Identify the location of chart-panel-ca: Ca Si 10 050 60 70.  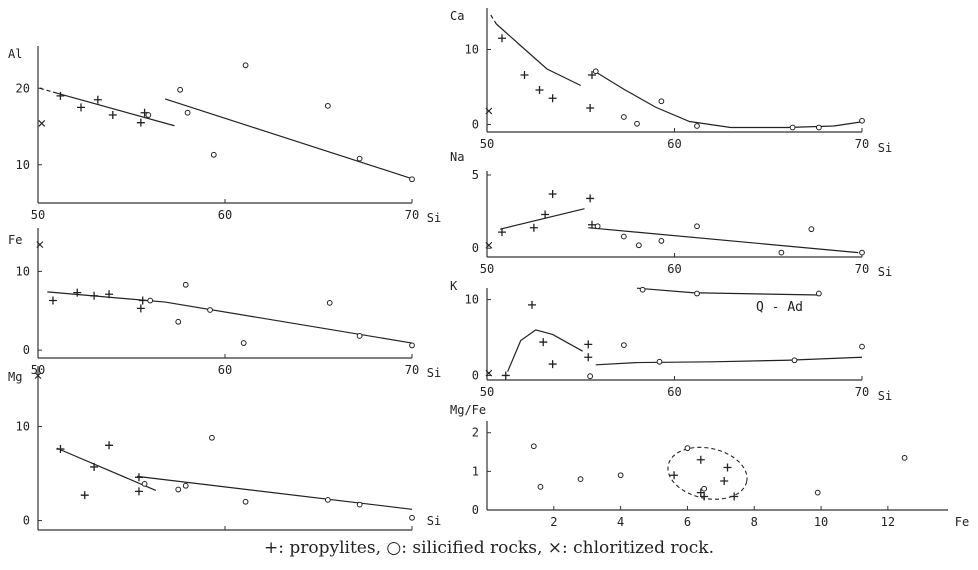
(671, 81).